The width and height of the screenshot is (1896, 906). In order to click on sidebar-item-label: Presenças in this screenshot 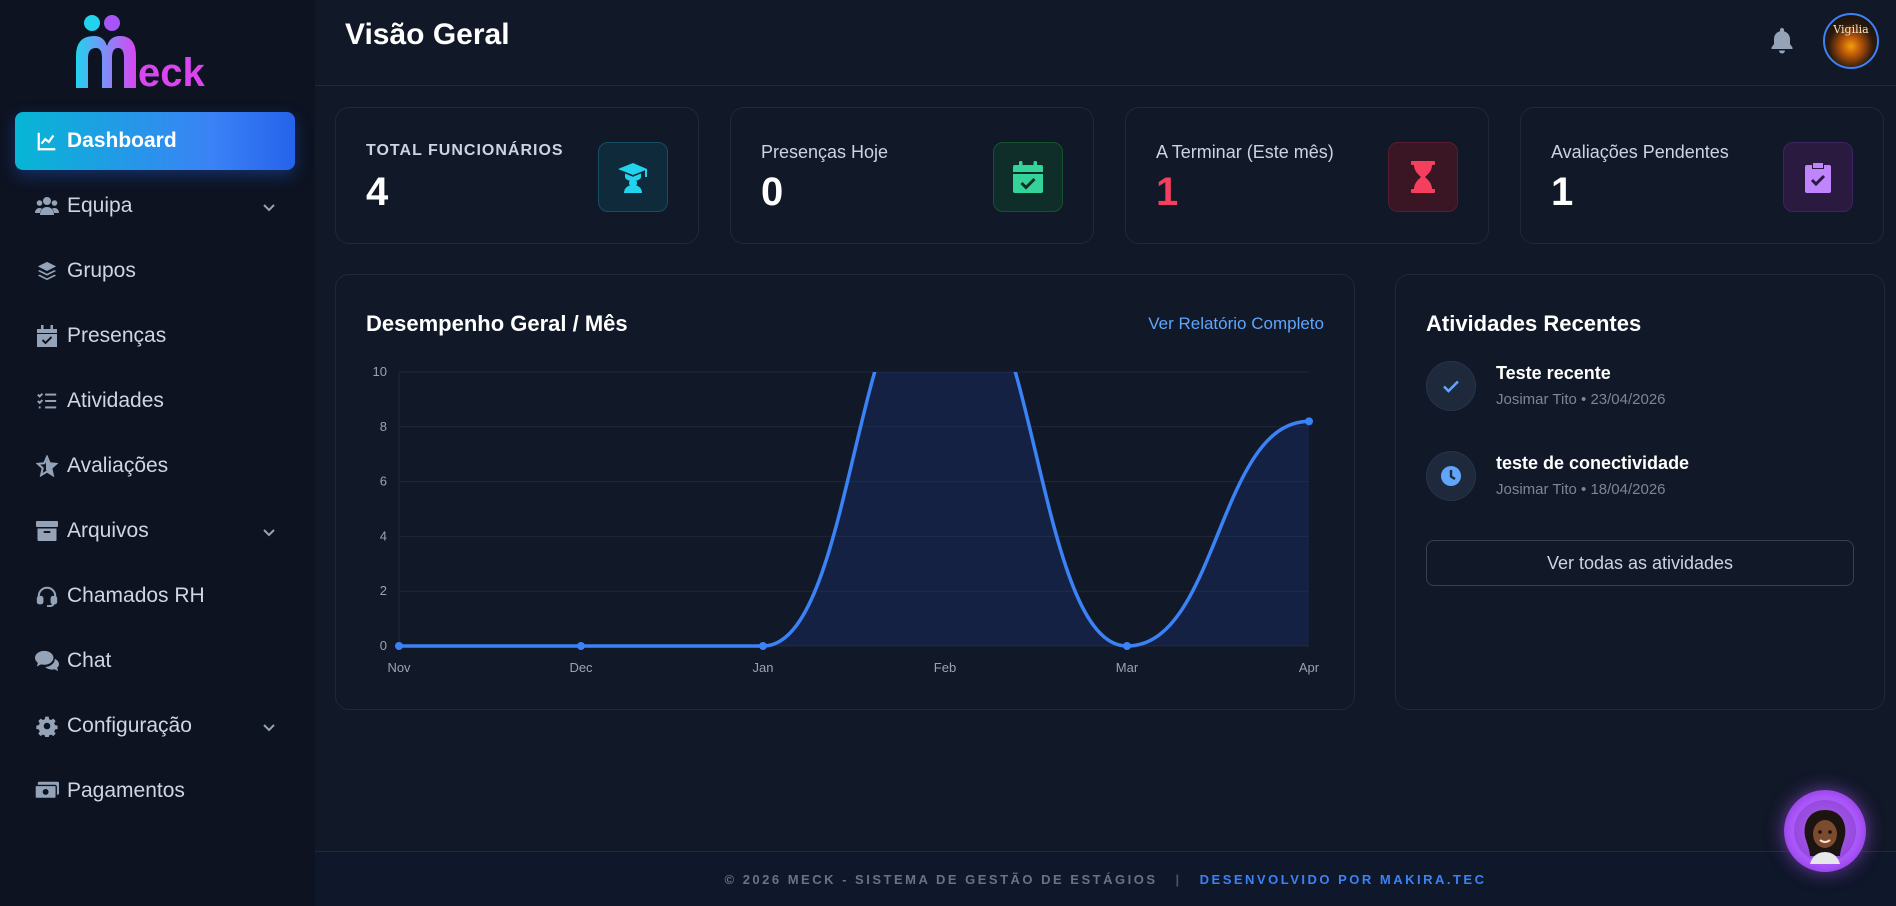, I will do `click(117, 335)`.